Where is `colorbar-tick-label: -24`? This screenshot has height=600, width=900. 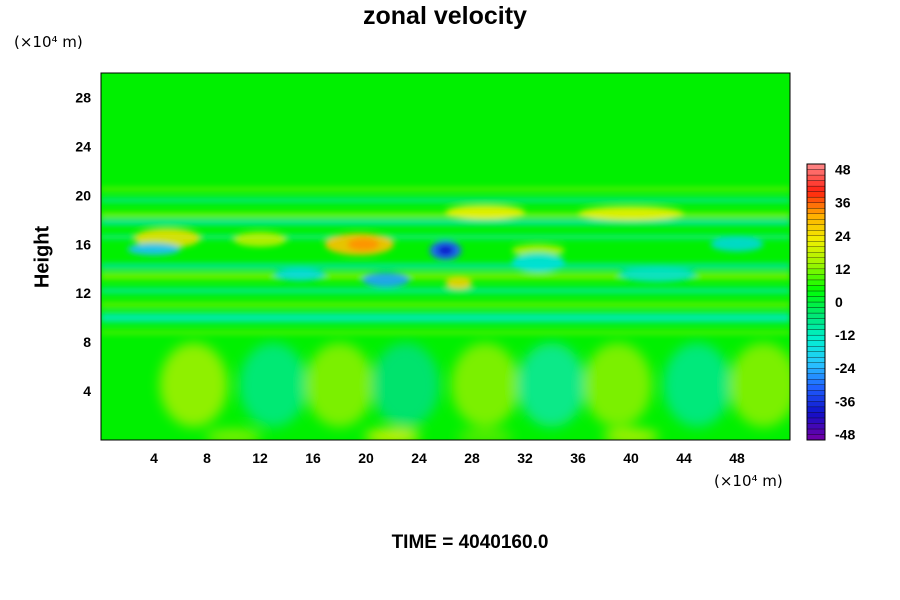
colorbar-tick-label: -24 is located at coordinates (845, 368).